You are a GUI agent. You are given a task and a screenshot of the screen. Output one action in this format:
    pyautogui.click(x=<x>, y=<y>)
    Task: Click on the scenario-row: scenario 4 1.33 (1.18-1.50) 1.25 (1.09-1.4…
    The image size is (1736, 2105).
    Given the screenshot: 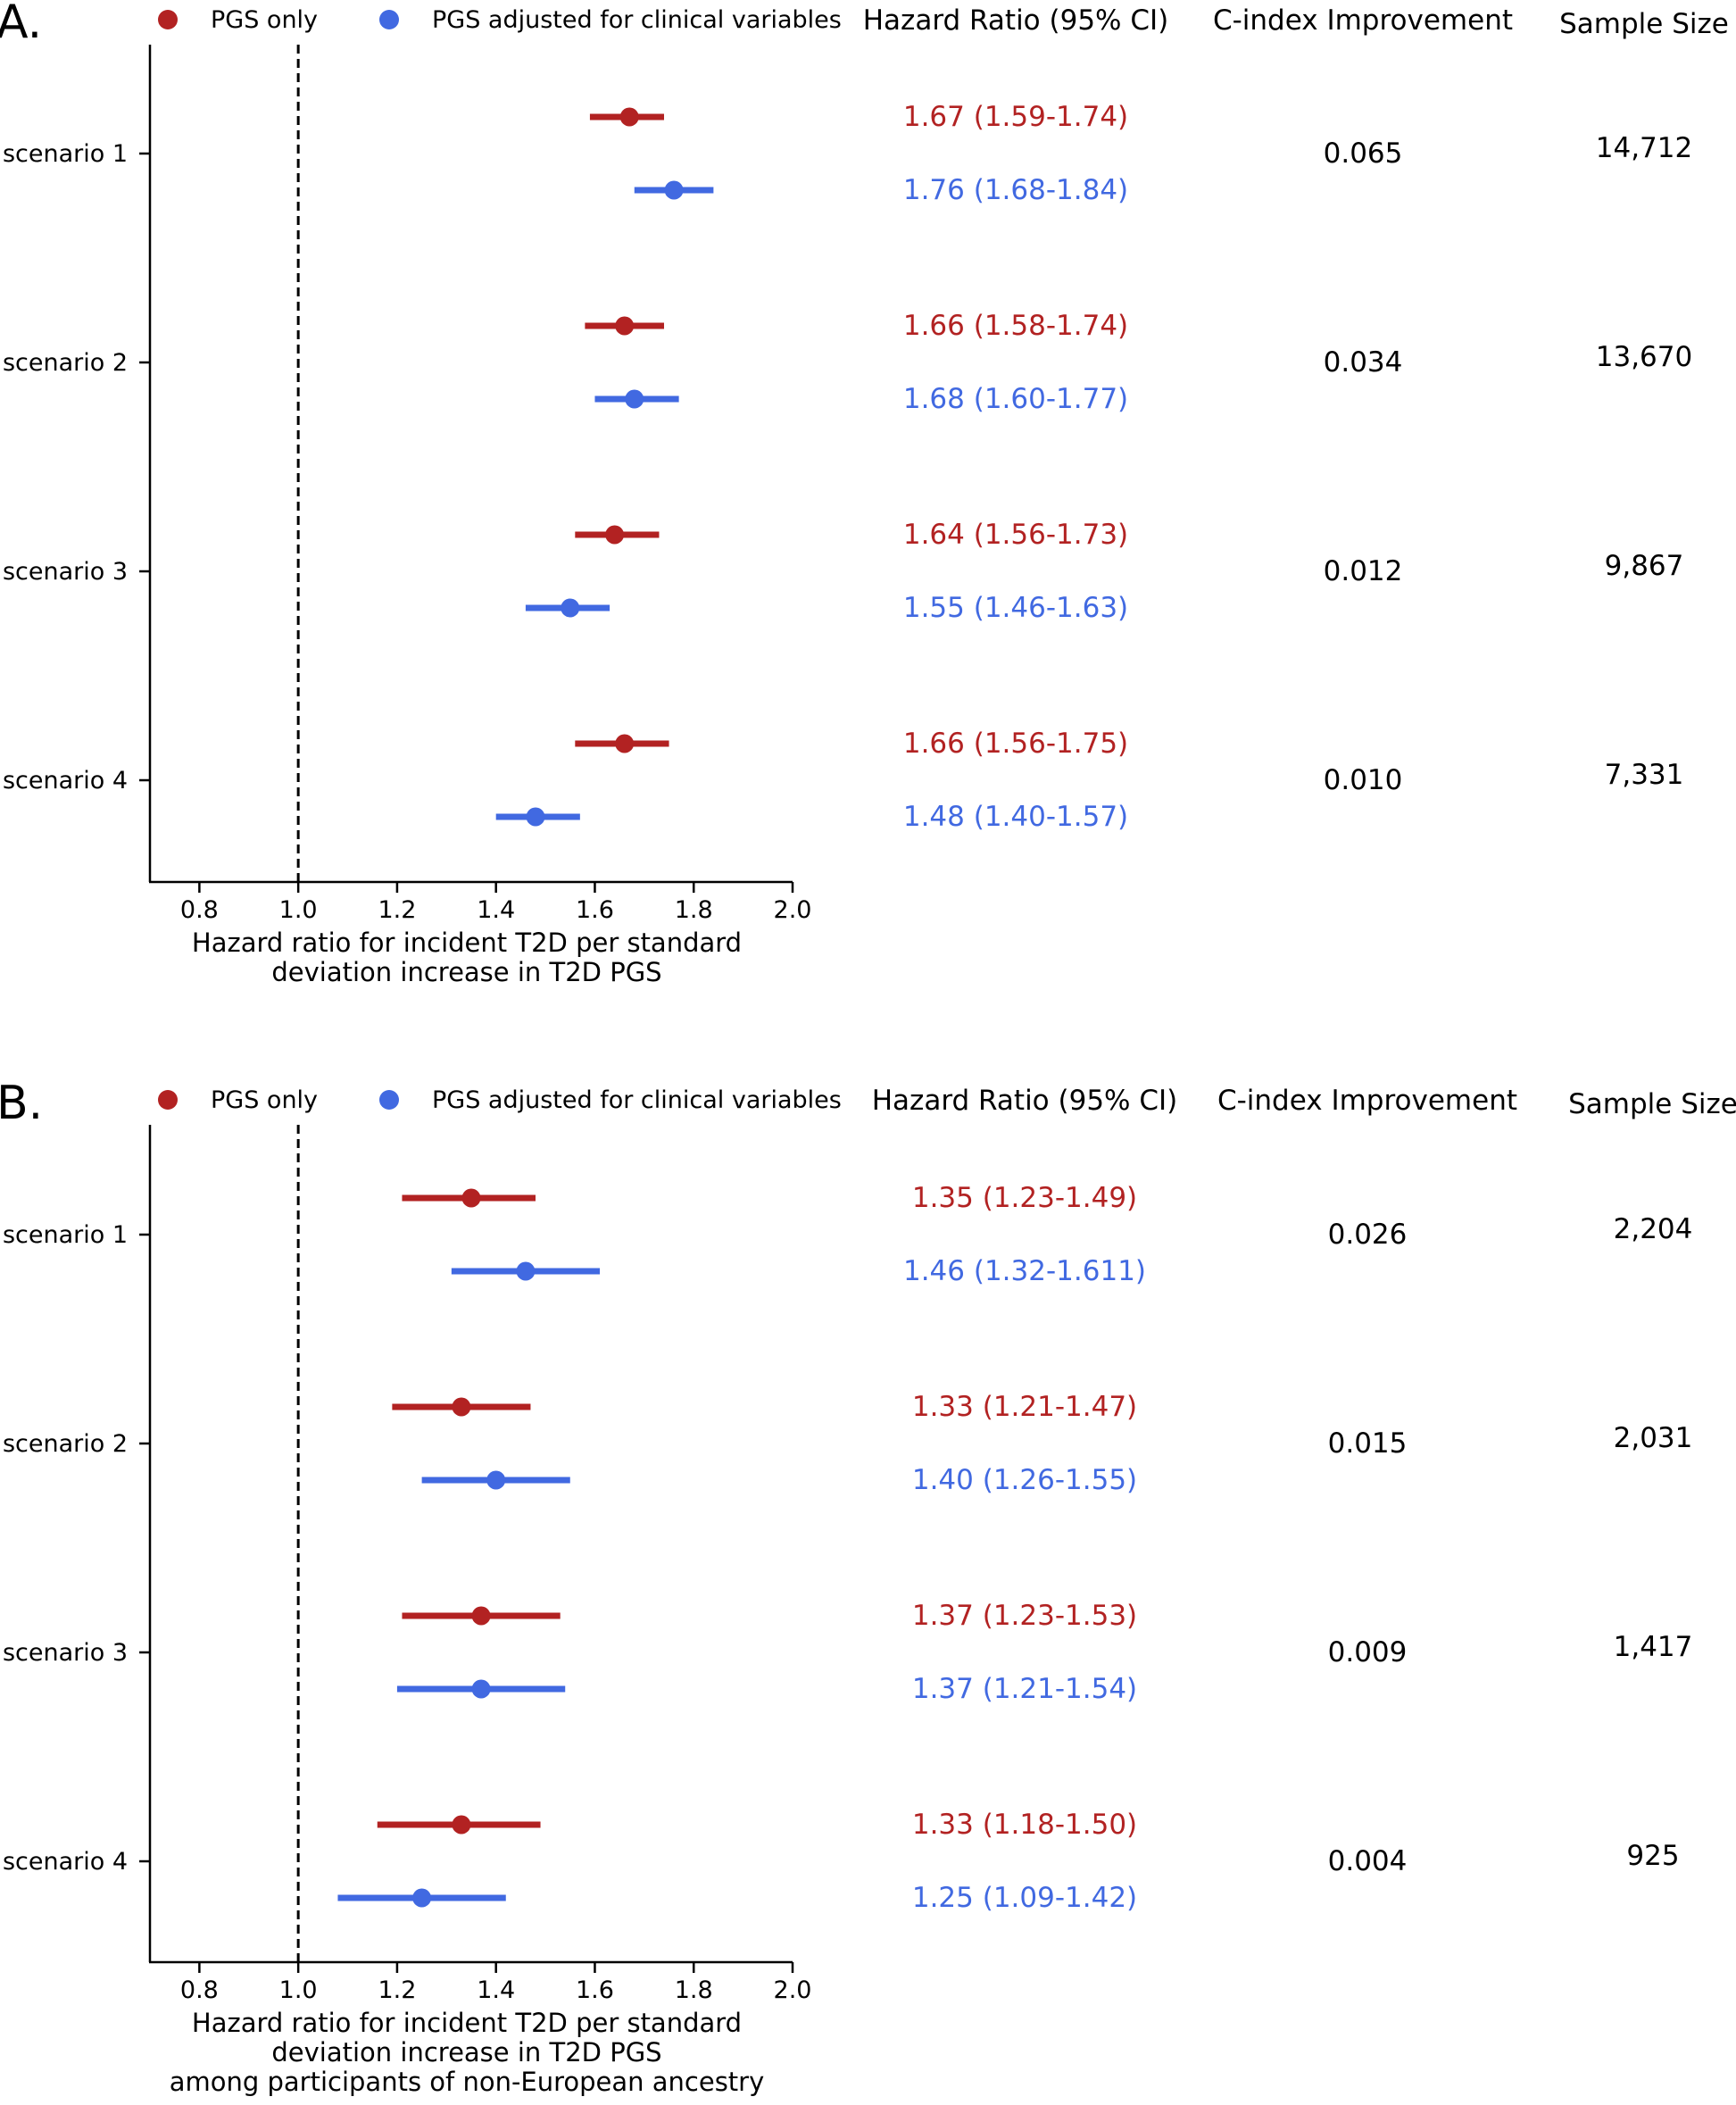 What is the action you would take?
    pyautogui.click(x=841, y=1861)
    